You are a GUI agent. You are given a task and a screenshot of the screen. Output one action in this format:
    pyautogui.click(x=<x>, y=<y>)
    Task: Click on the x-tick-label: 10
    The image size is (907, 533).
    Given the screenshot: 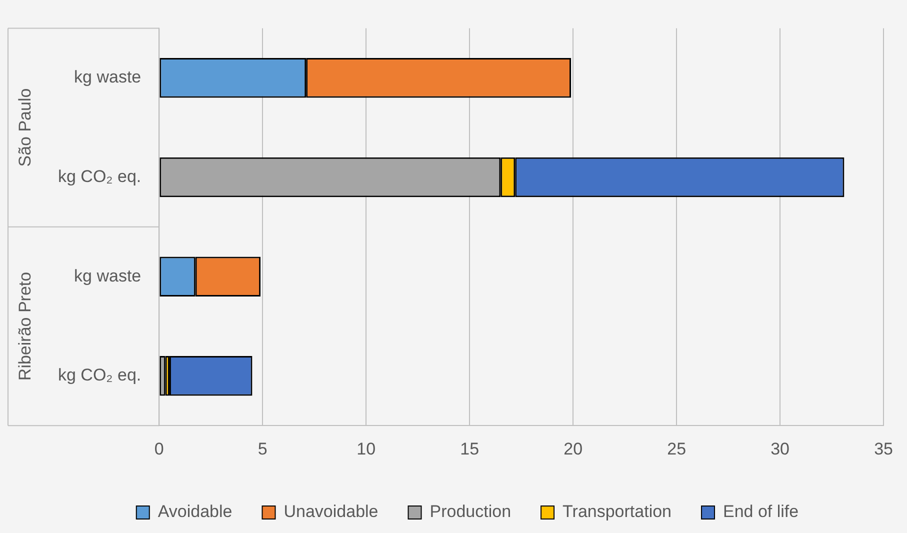 What is the action you would take?
    pyautogui.click(x=366, y=448)
    